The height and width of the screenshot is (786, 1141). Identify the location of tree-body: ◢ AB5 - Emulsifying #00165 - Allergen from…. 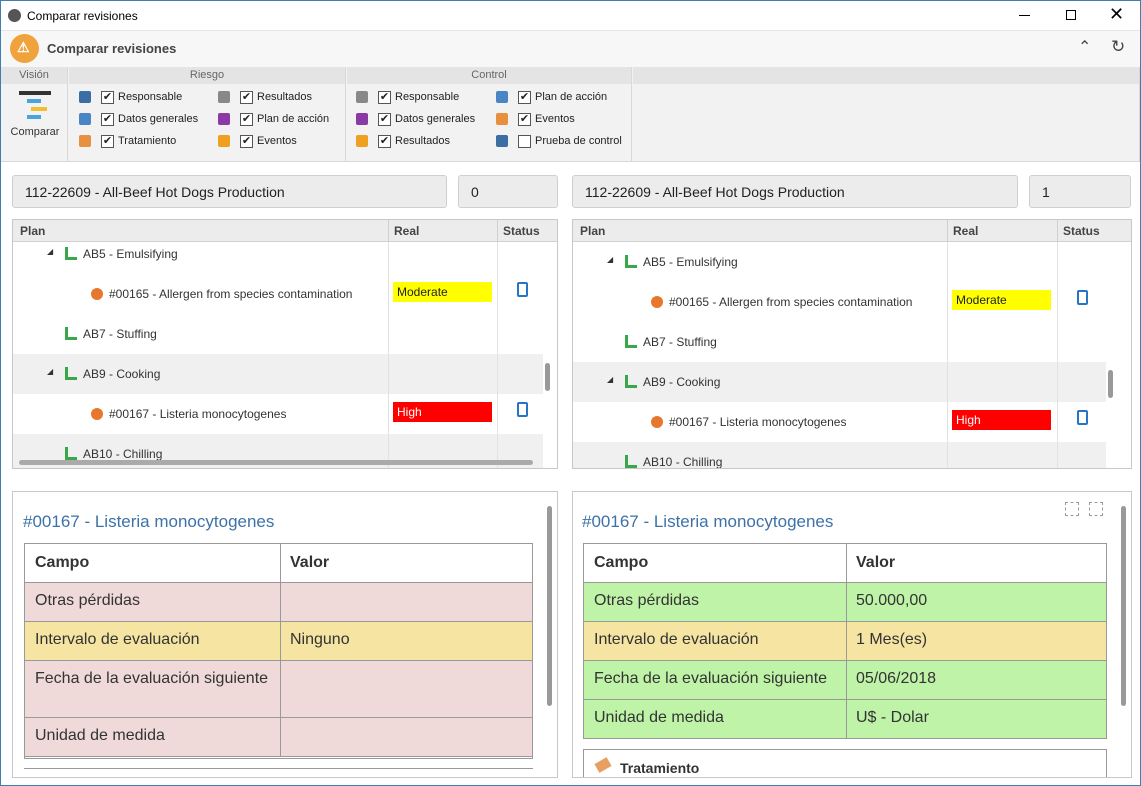
(839, 355).